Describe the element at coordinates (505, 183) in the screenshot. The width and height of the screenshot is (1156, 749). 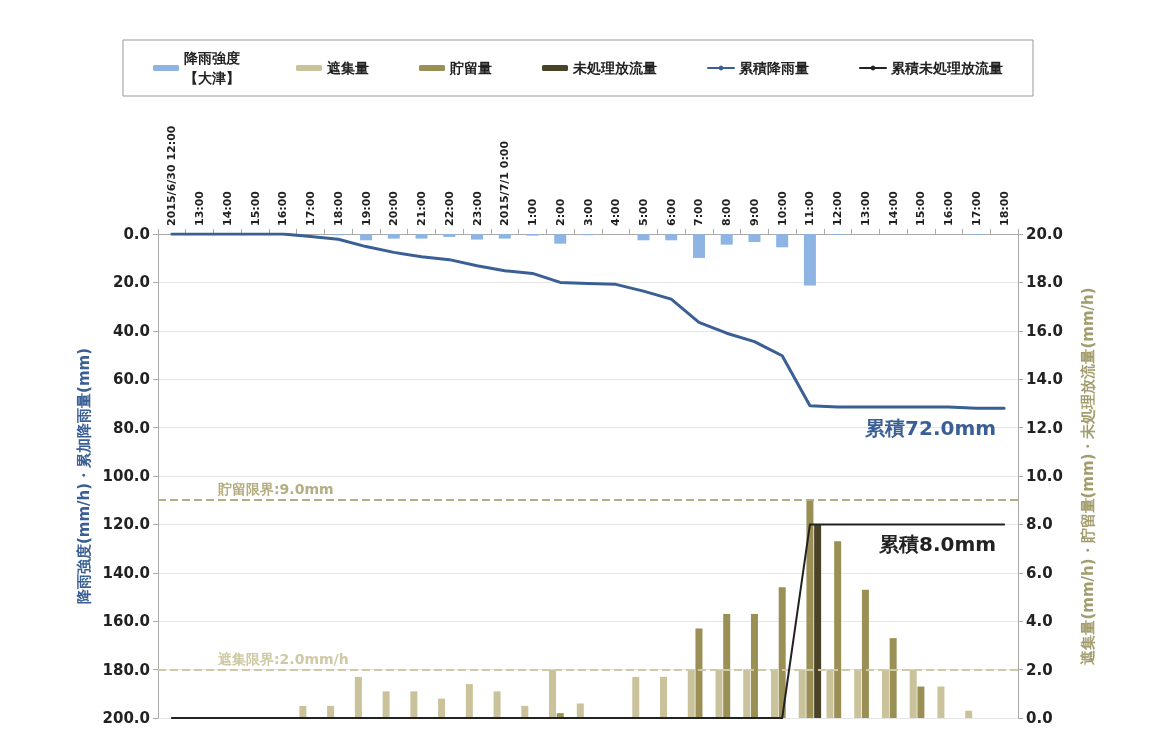
I see `x-tick-label: 2015/7/1 0:00` at that location.